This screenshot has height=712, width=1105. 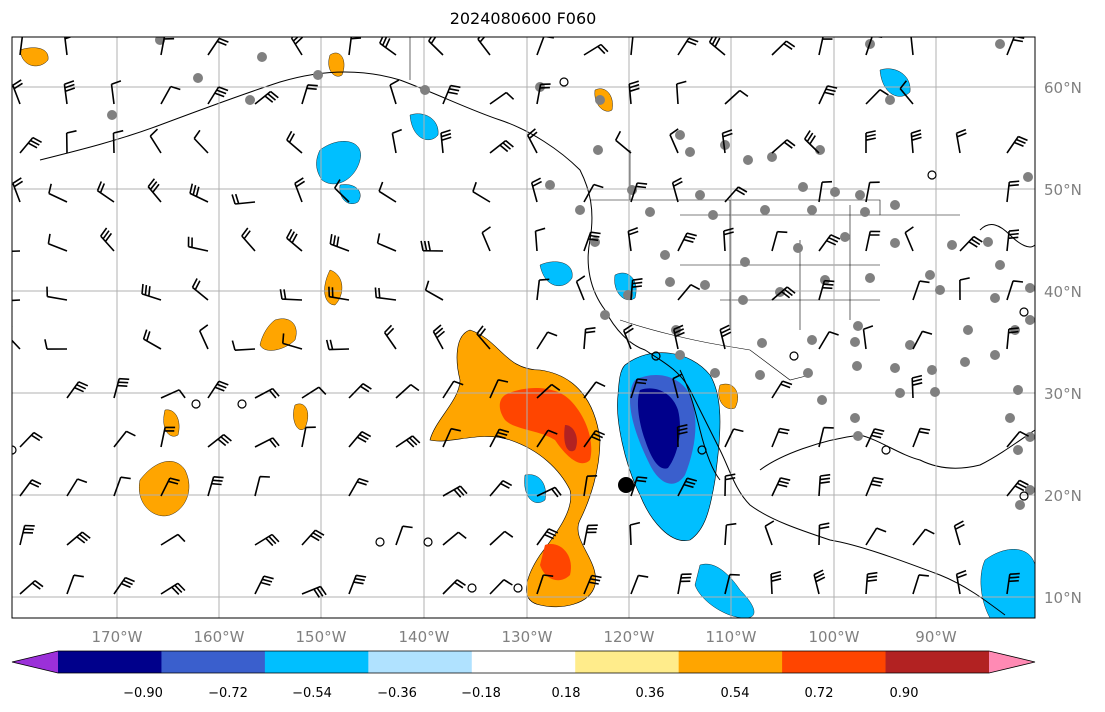 I want to click on colorbar-extend-max, so click(x=1012, y=662).